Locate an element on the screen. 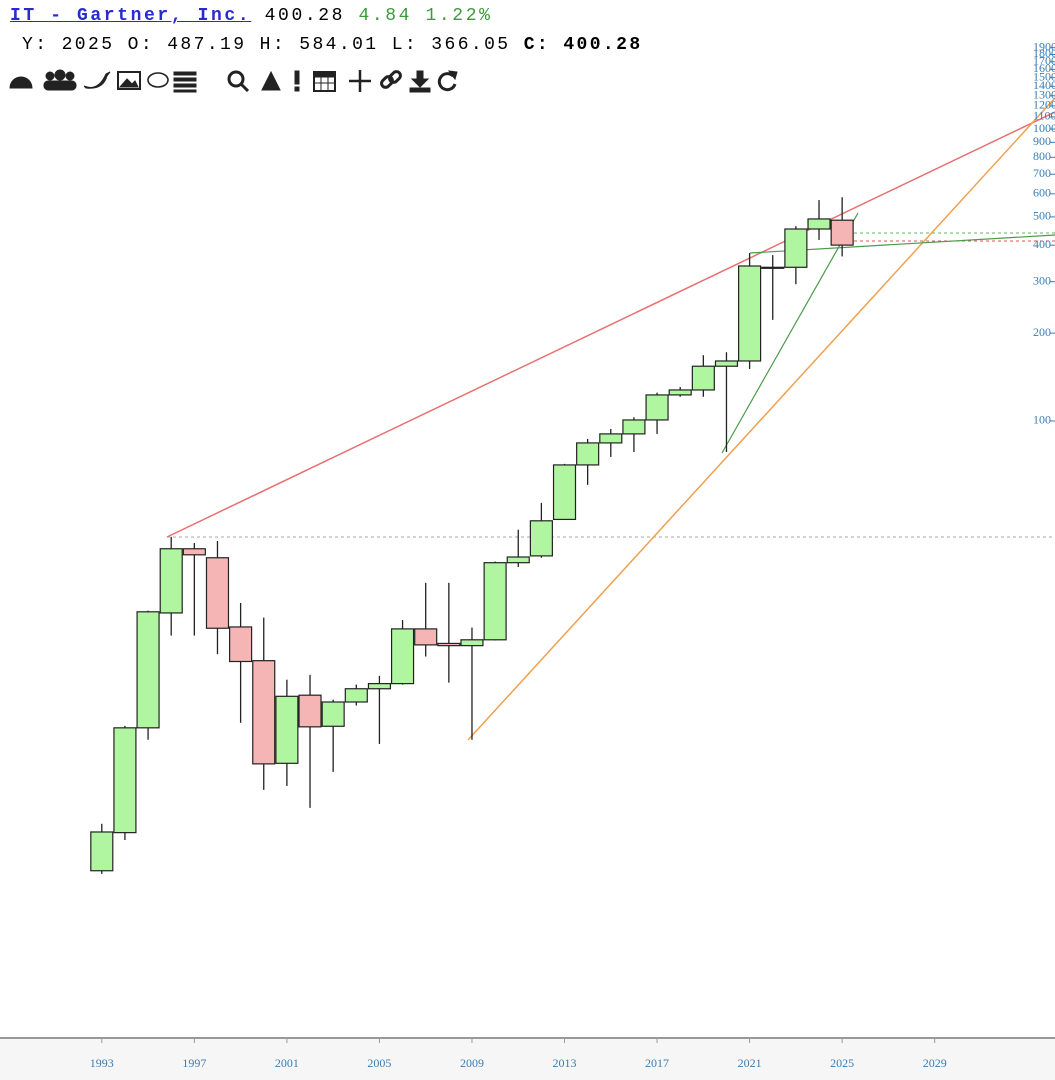 The width and height of the screenshot is (1055, 1080). y-tick-label: 1900 is located at coordinates (1044, 46).